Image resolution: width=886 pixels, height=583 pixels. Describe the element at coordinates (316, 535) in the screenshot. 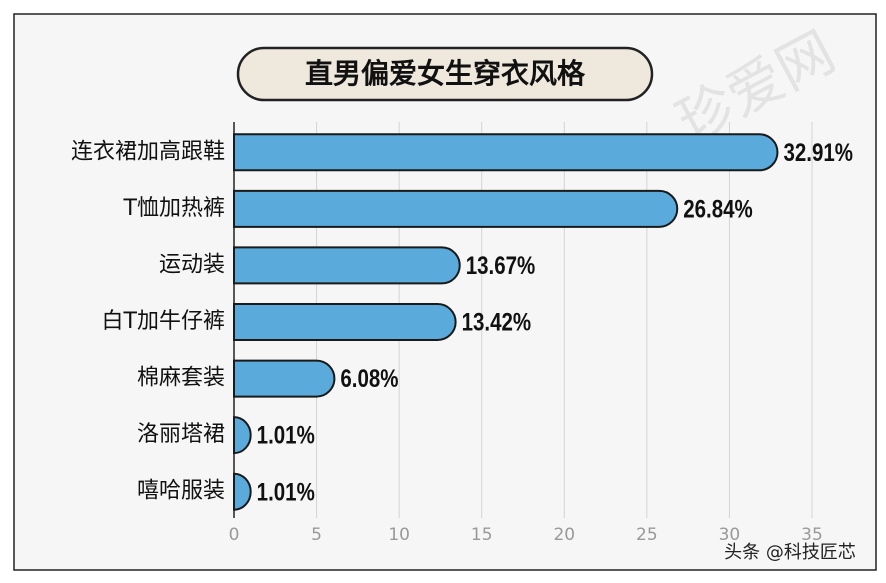

I see `x-tick-label: 5` at that location.